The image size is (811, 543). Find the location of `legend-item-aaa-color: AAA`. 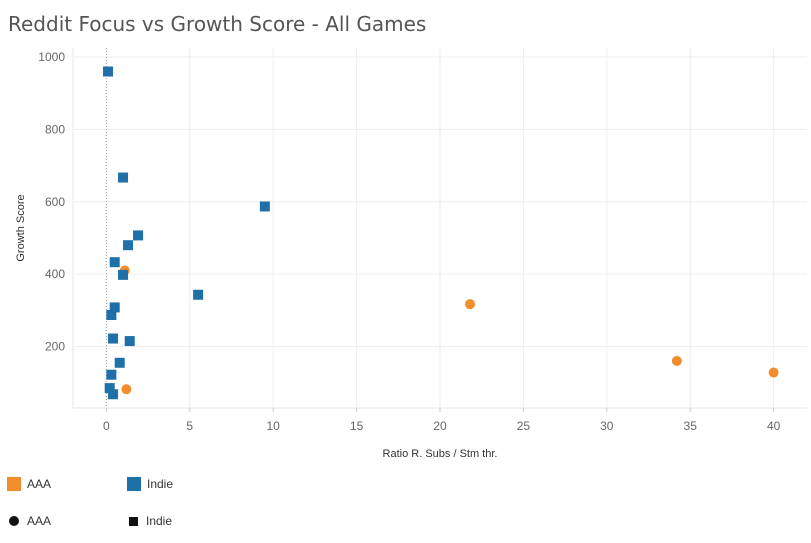

legend-item-aaa-color: AAA is located at coordinates (29, 484).